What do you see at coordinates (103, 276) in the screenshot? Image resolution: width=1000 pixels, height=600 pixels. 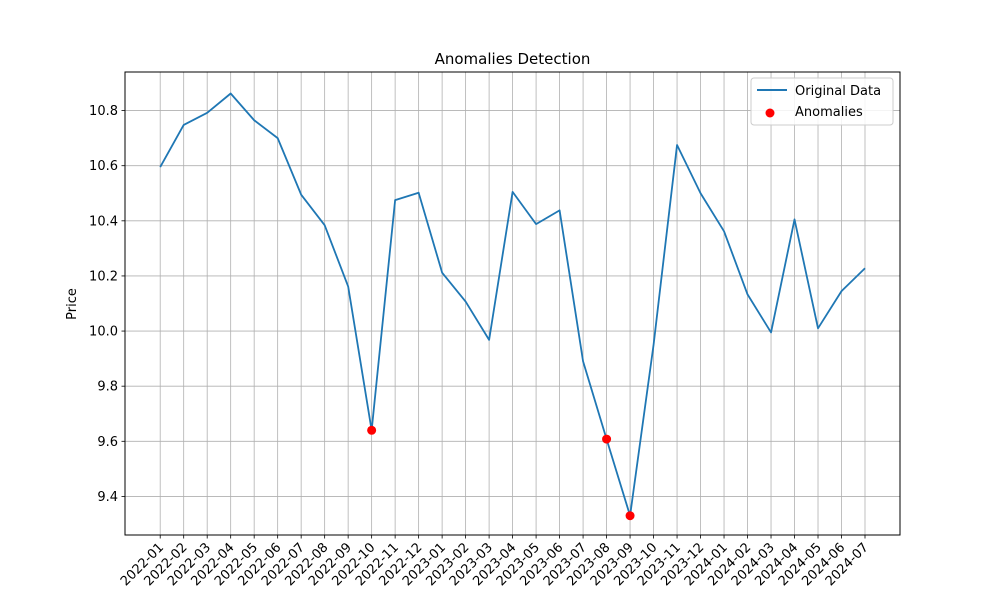 I see `y-tick-label: 10.2` at bounding box center [103, 276].